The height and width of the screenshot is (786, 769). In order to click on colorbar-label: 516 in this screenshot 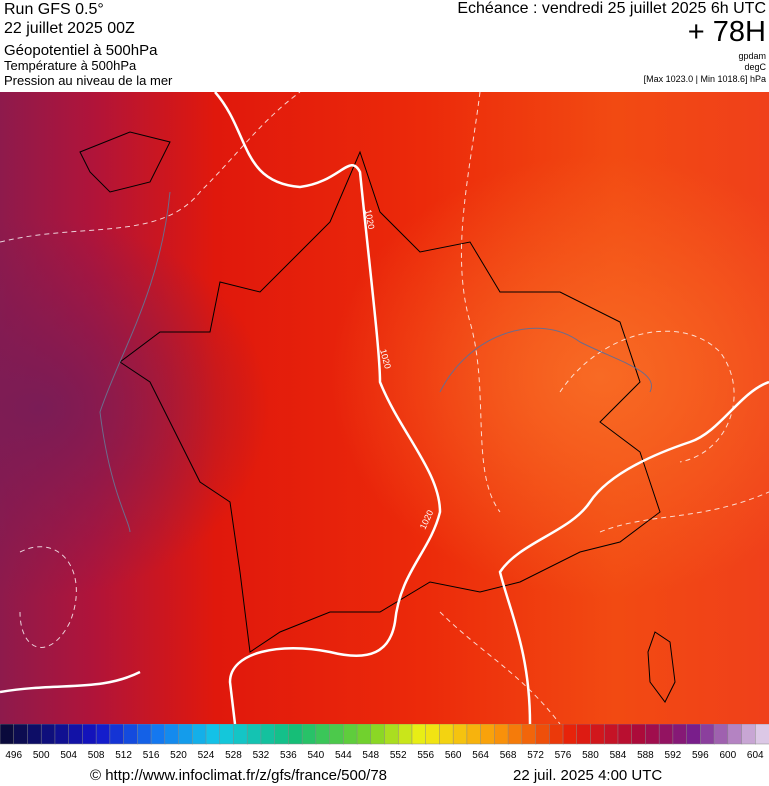, I will do `click(151, 755)`.